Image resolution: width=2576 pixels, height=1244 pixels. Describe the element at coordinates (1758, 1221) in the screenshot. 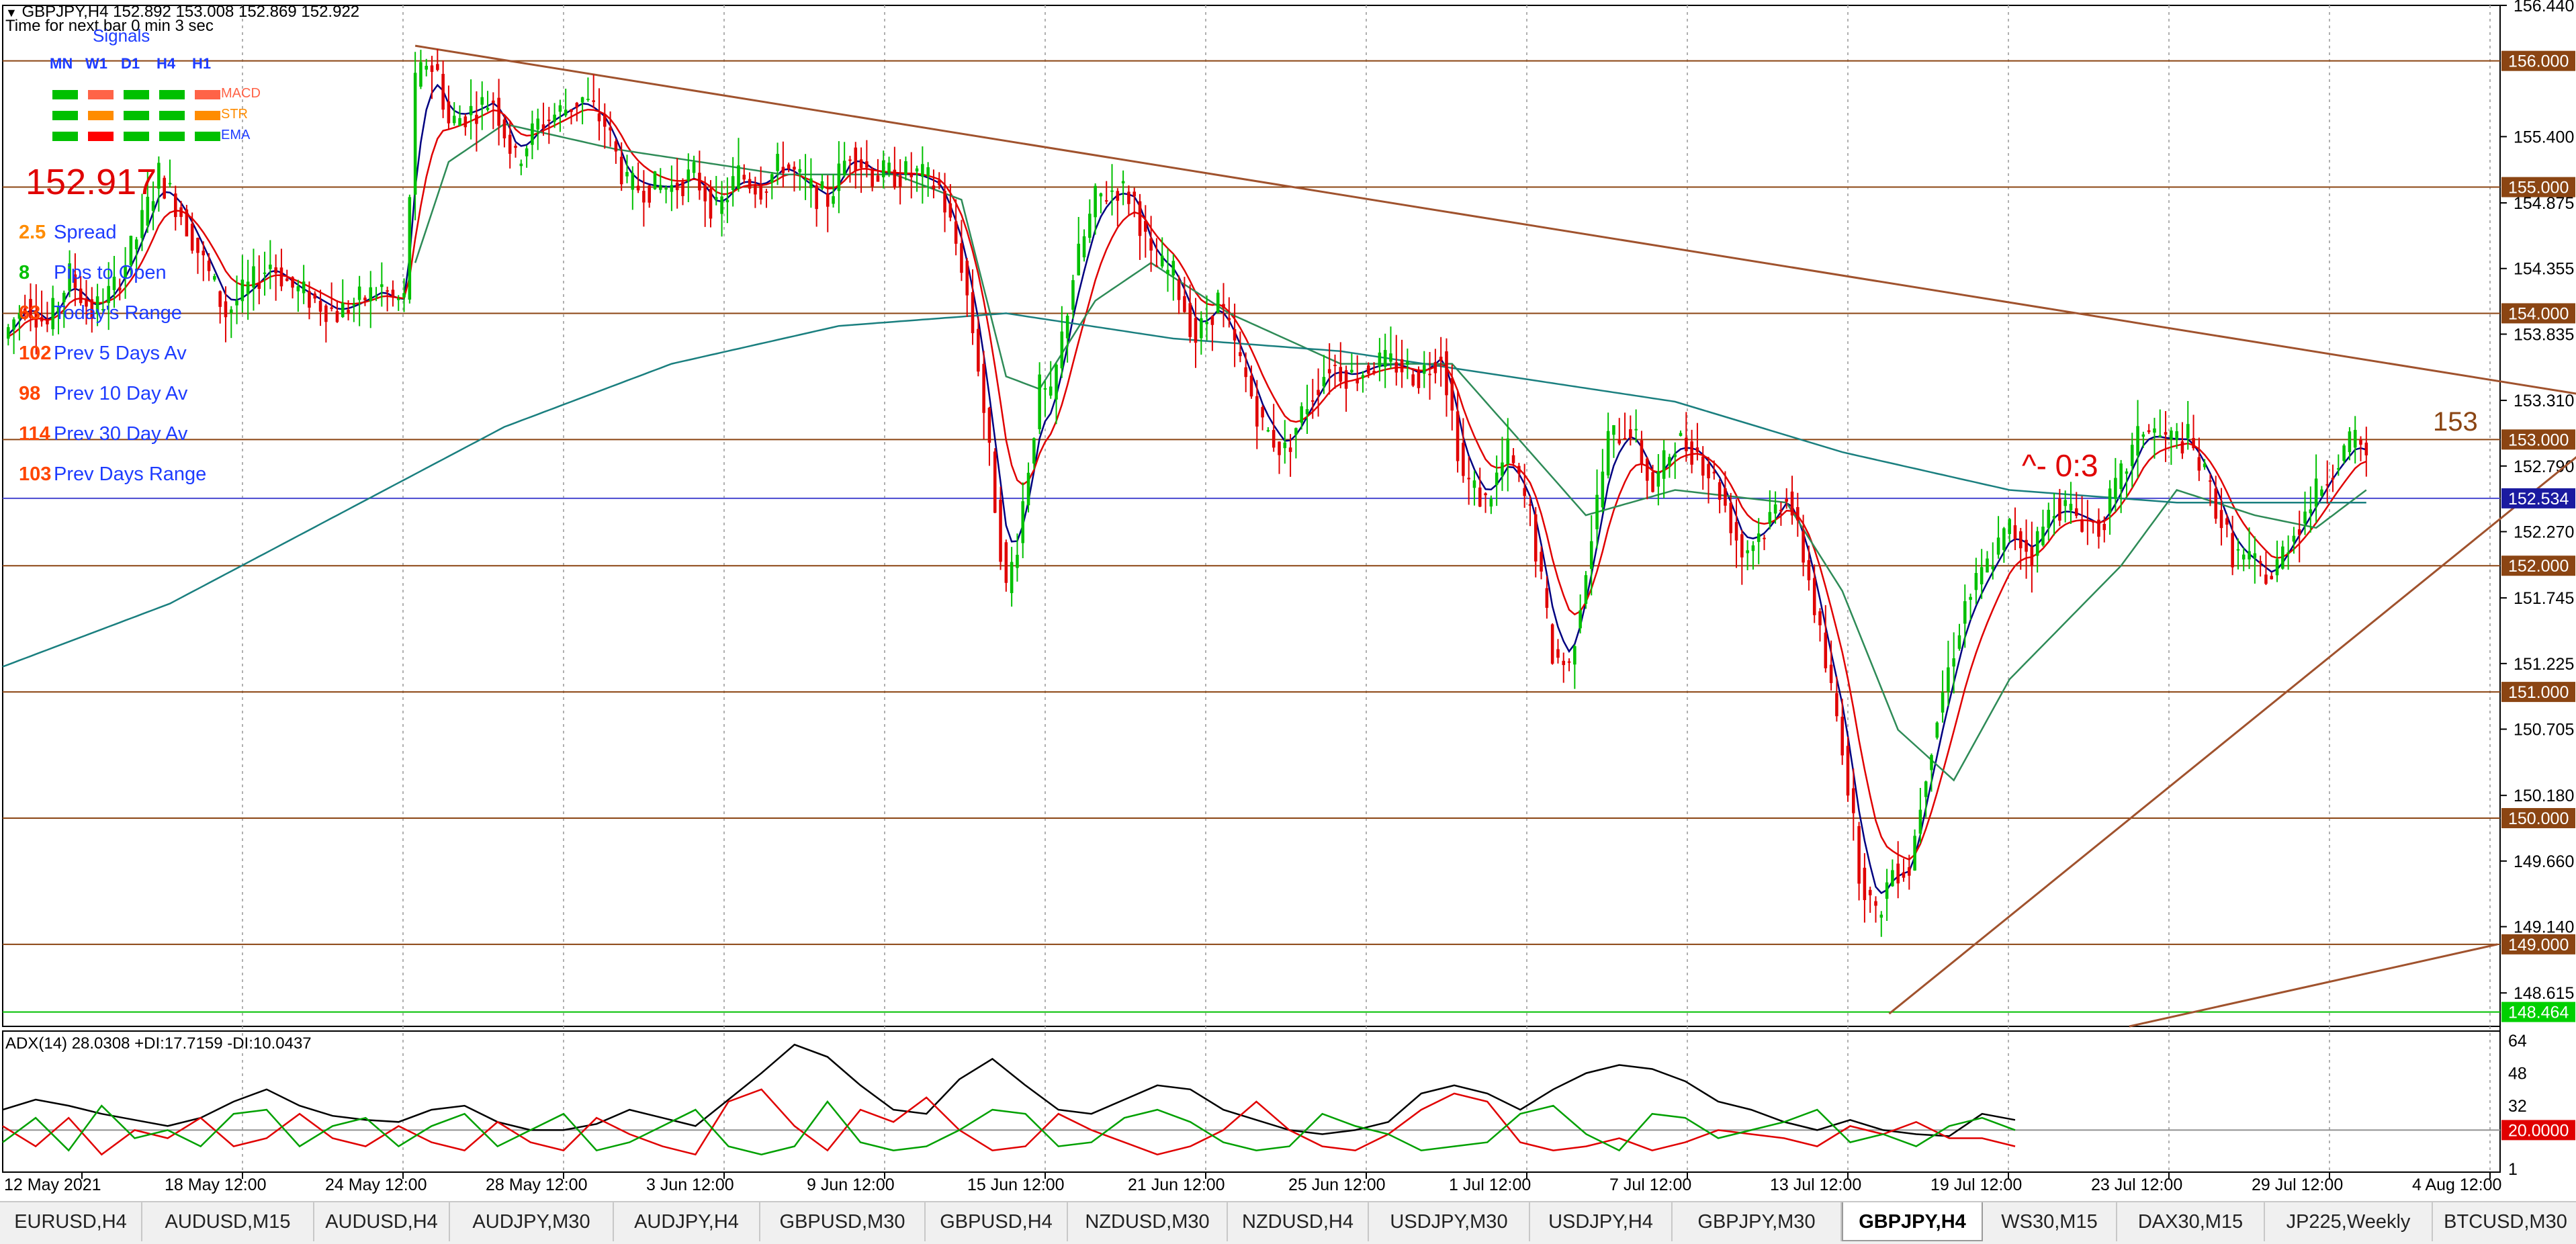

I see `tab-gbpjpy-m30: GBPJPY,M30` at that location.